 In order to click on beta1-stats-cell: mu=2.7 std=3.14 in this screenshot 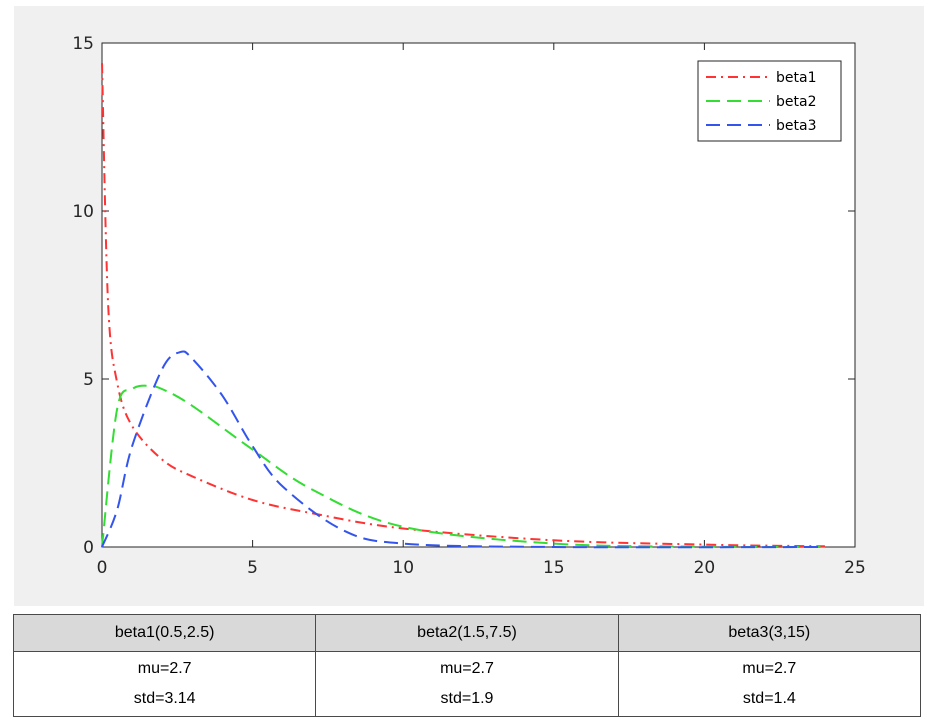, I will do `click(164, 684)`.